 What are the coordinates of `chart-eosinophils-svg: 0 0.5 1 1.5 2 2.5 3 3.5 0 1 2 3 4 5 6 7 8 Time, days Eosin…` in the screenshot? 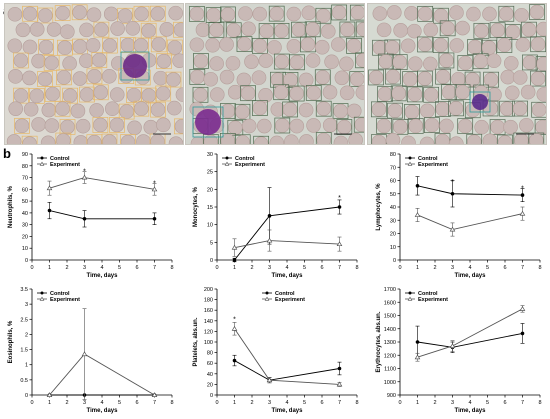 It's located at (91, 350).